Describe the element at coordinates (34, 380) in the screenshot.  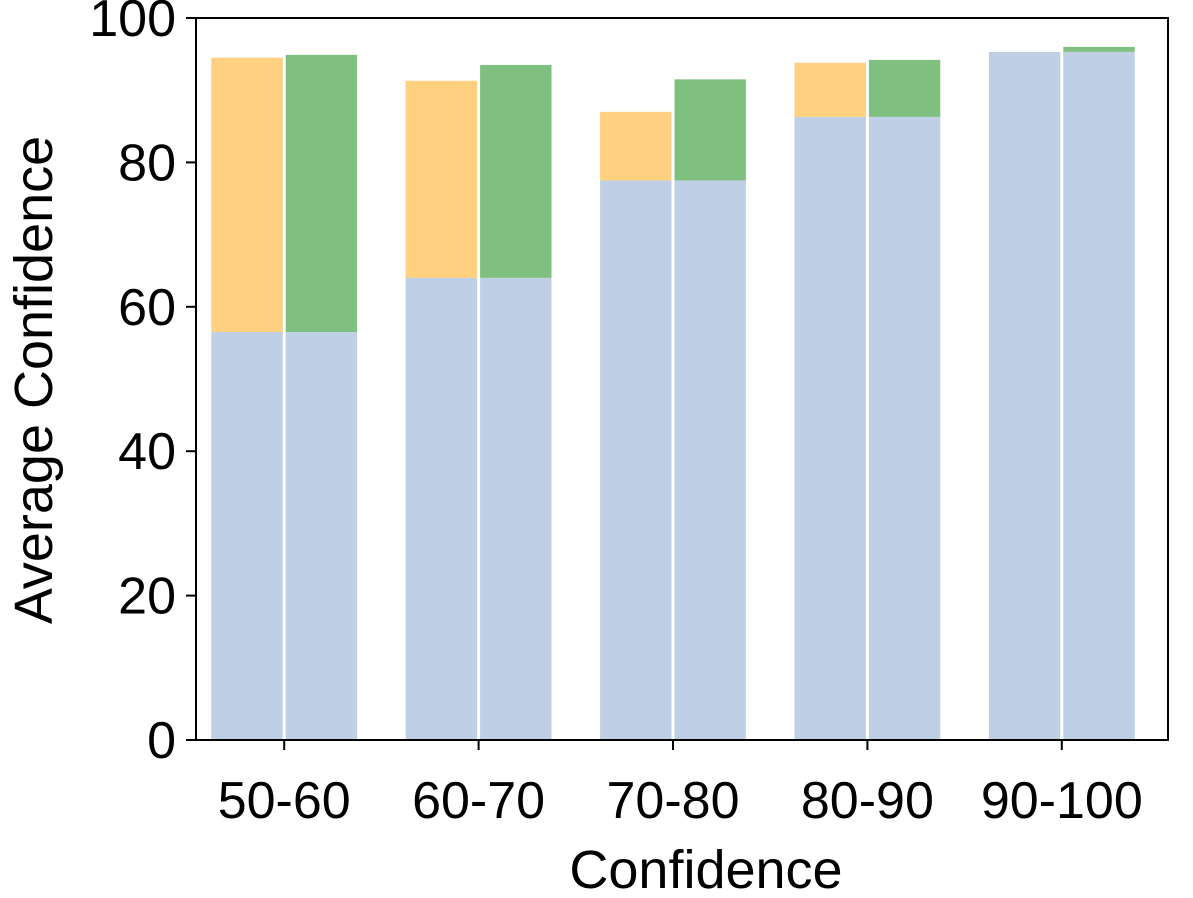
I see `y-axis-title: Average Confidence` at that location.